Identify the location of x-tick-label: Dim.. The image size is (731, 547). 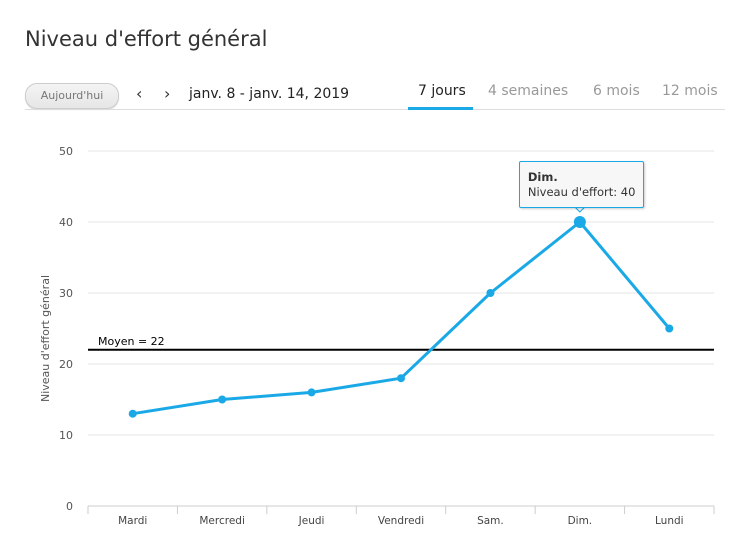
(580, 521).